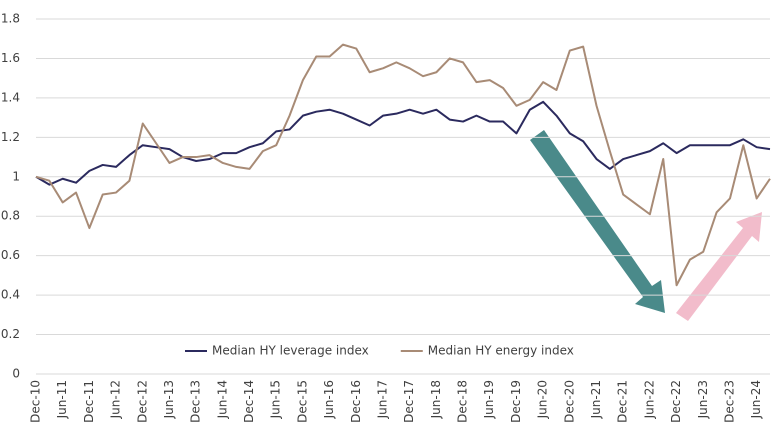  What do you see at coordinates (729, 401) in the screenshot?
I see `x-tick-label: Dec-23` at bounding box center [729, 401].